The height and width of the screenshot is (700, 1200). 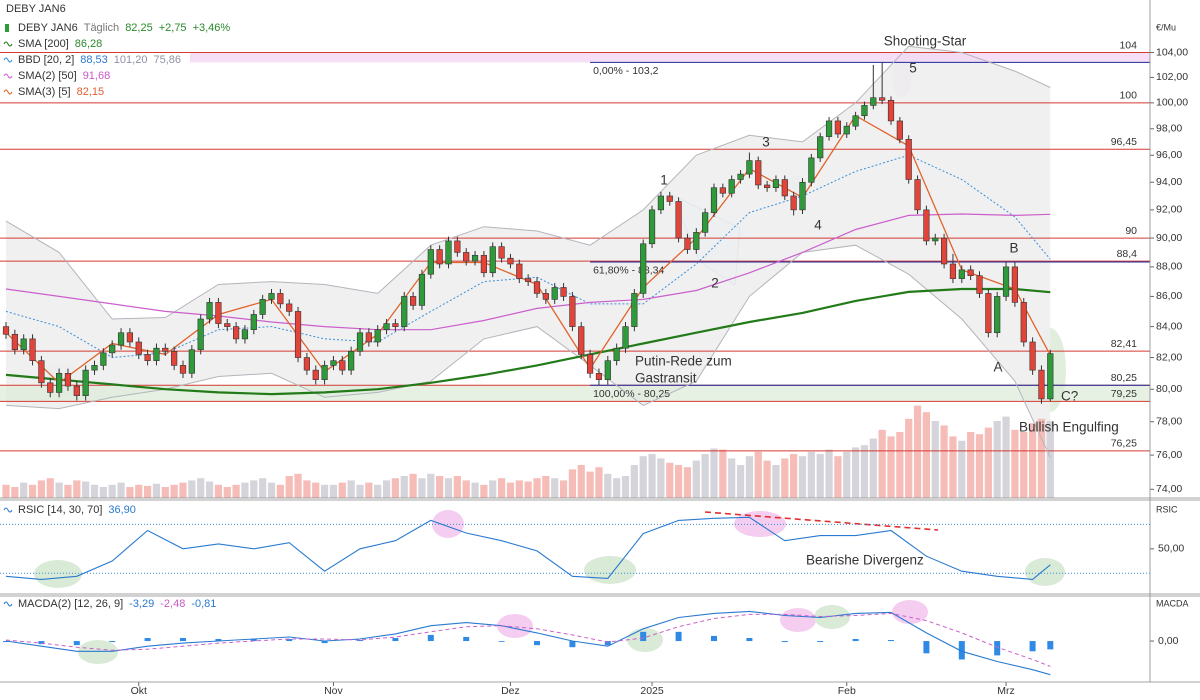 I want to click on indicator-line, so click(x=528, y=272).